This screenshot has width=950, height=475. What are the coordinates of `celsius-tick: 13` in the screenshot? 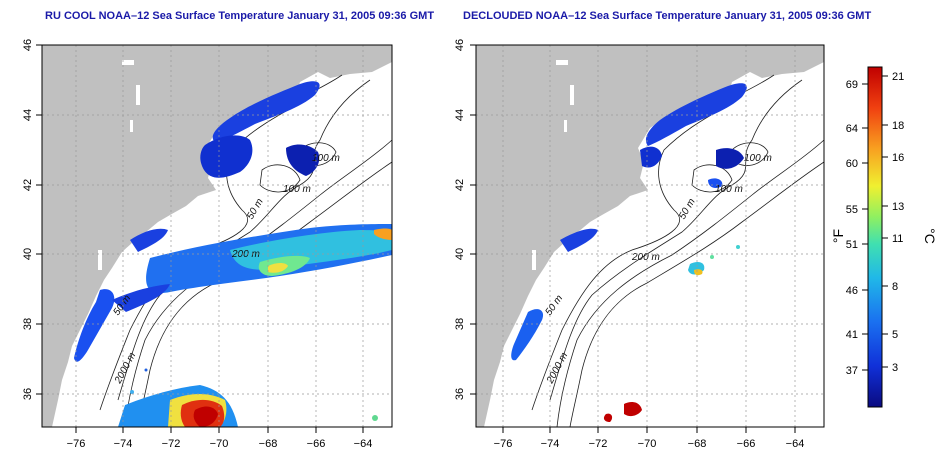 It's located at (898, 207).